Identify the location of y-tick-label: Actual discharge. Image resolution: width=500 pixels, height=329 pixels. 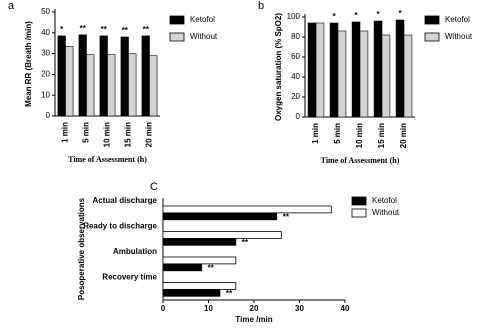
(125, 200).